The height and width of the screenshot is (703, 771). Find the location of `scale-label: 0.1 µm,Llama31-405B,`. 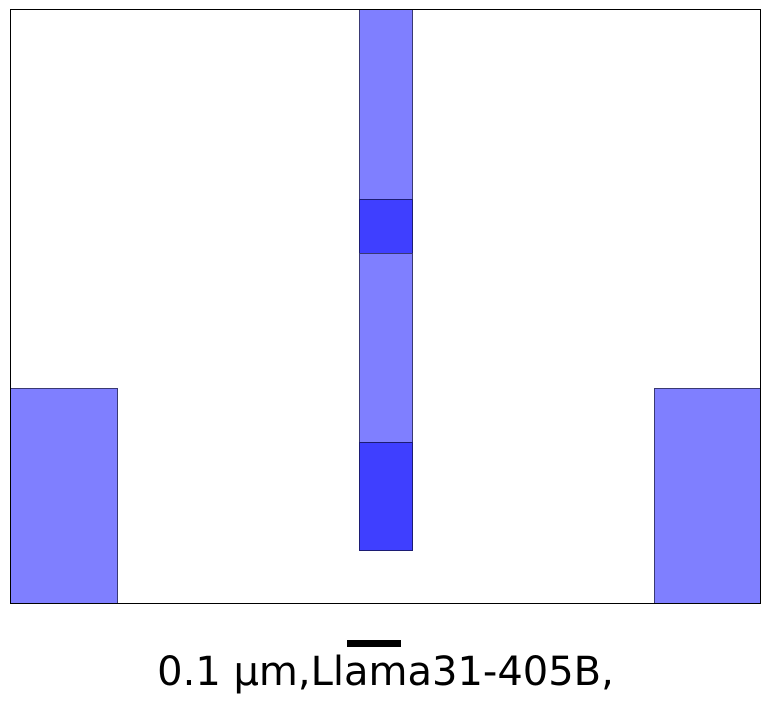

scale-label: 0.1 µm,Llama31-405B, is located at coordinates (385, 672).